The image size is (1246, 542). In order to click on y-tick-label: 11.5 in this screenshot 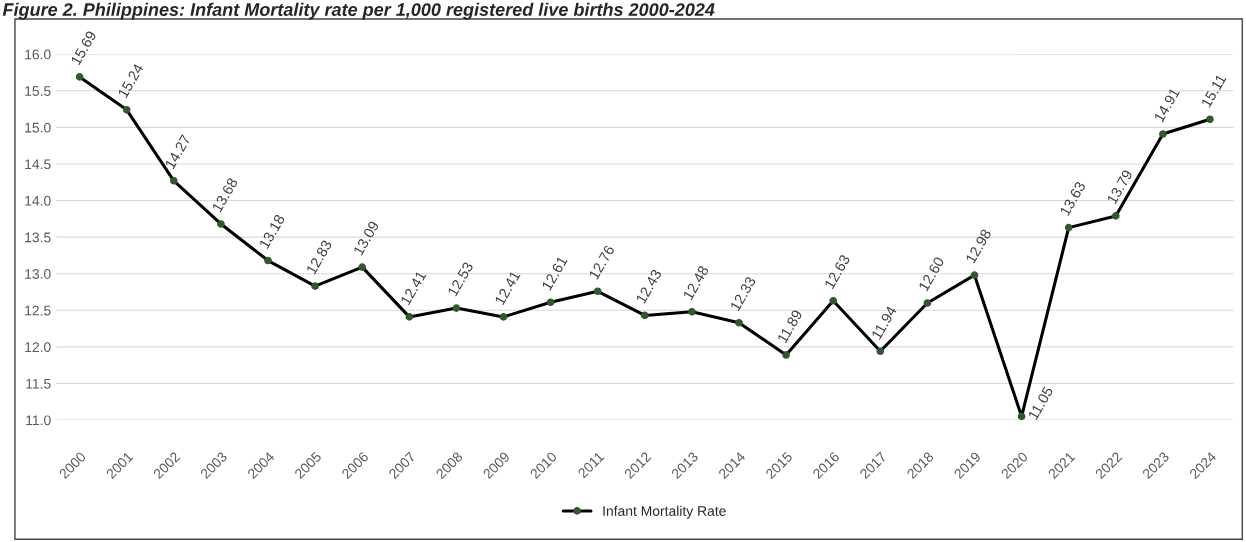, I will do `click(38, 383)`.